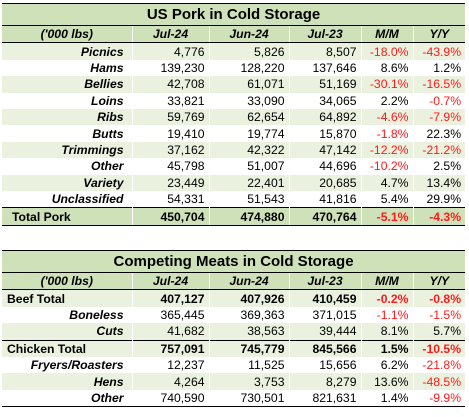  I want to click on chicken-sub-row: Hens 4,264 3,753 8,279 13.6% -48.5%, so click(234, 381).